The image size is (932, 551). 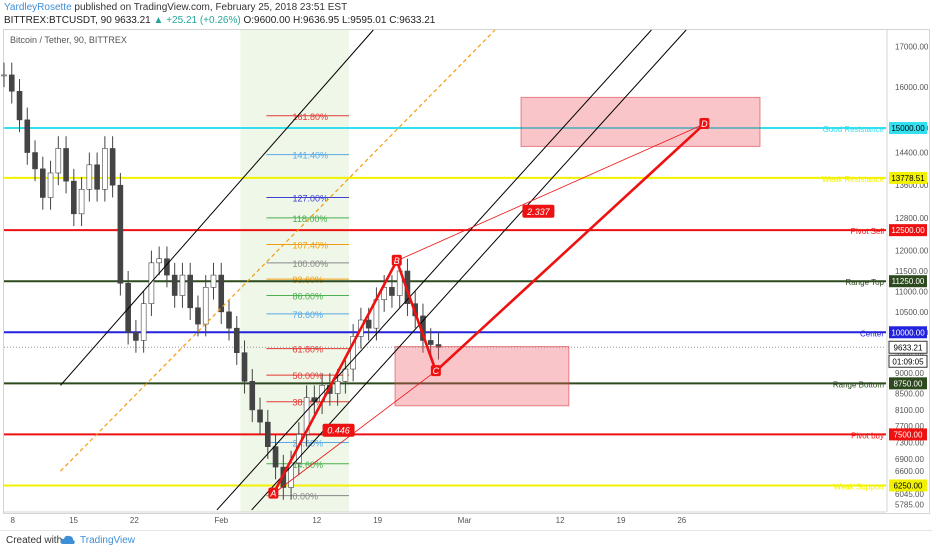 I want to click on ac-thin-line, so click(x=355, y=432).